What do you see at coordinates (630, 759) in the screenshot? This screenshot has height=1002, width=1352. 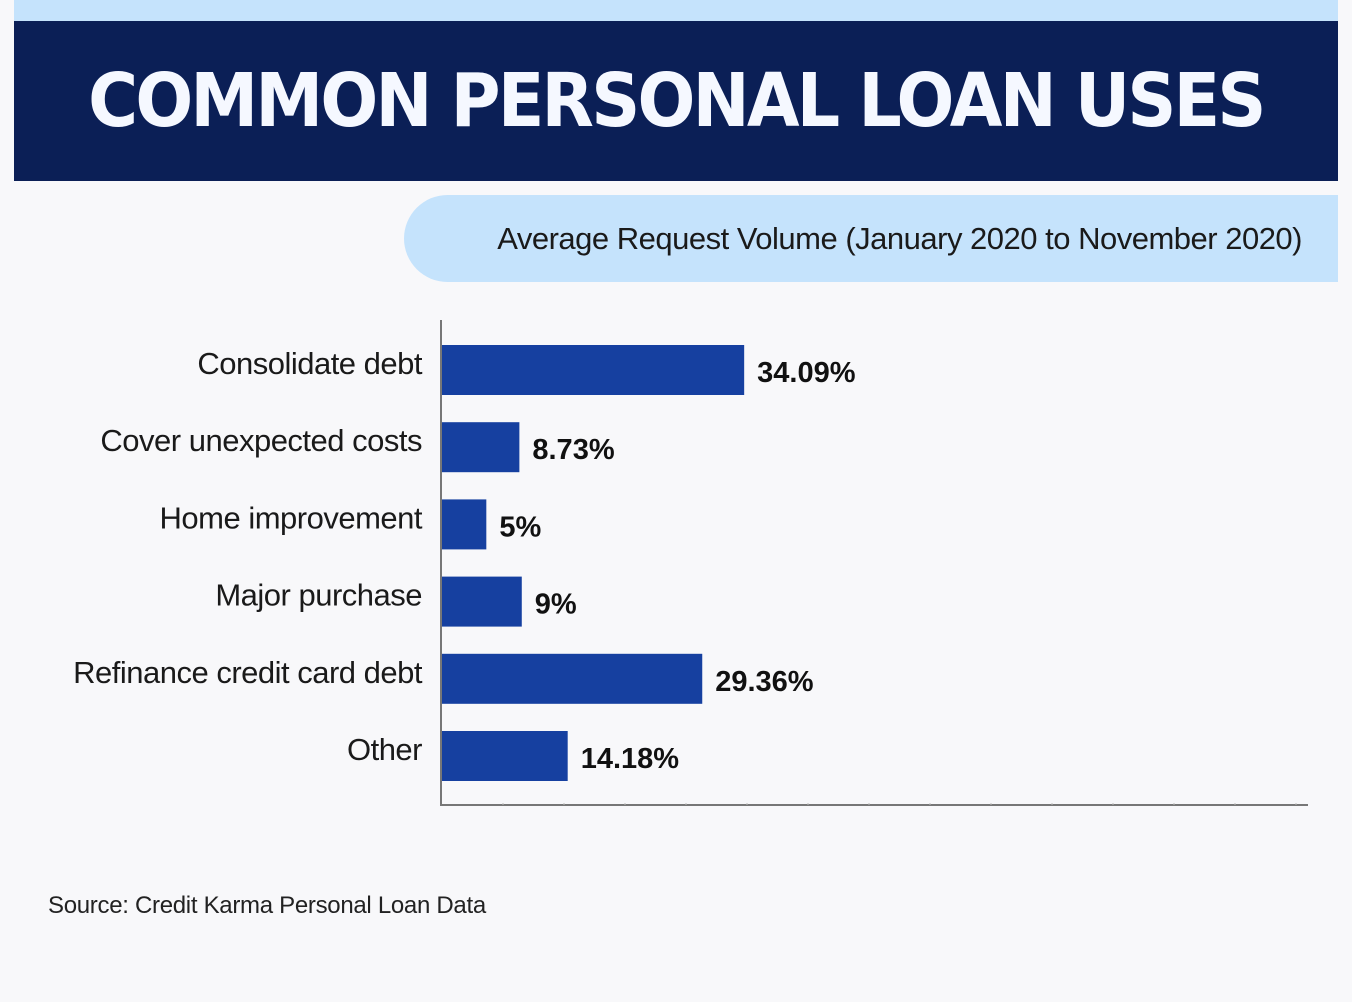 I see `data-label: 14.18%` at bounding box center [630, 759].